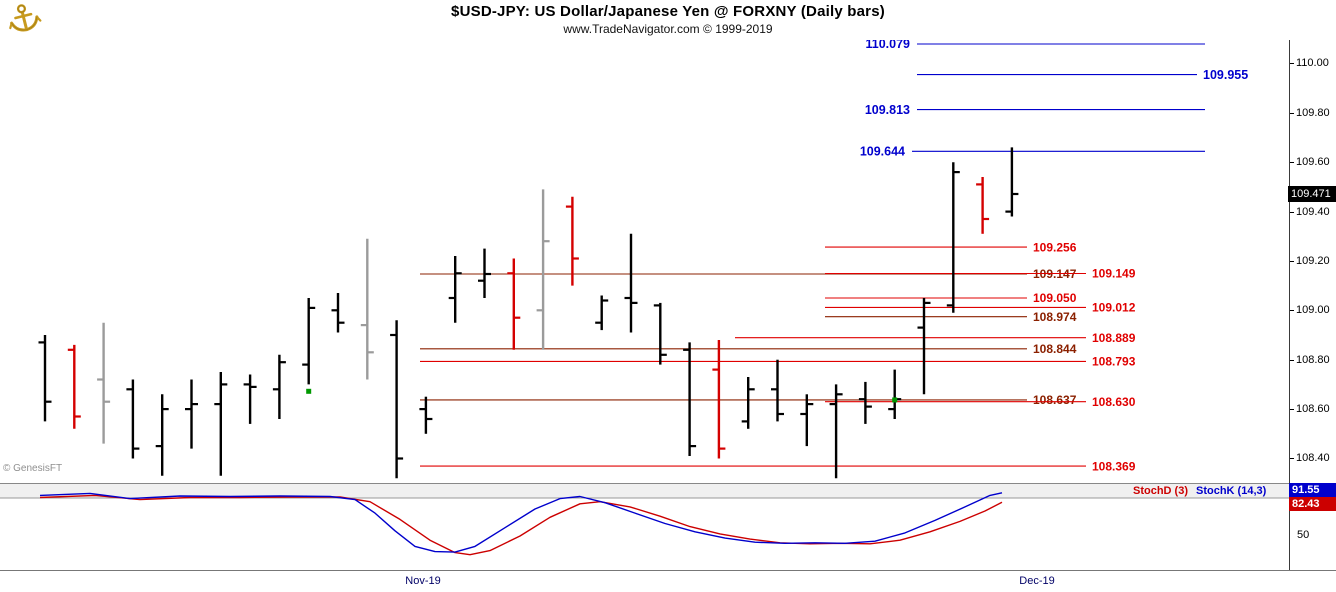 The width and height of the screenshot is (1336, 592). Describe the element at coordinates (887, 110) in the screenshot. I see `level-price-label: 109.813` at that location.